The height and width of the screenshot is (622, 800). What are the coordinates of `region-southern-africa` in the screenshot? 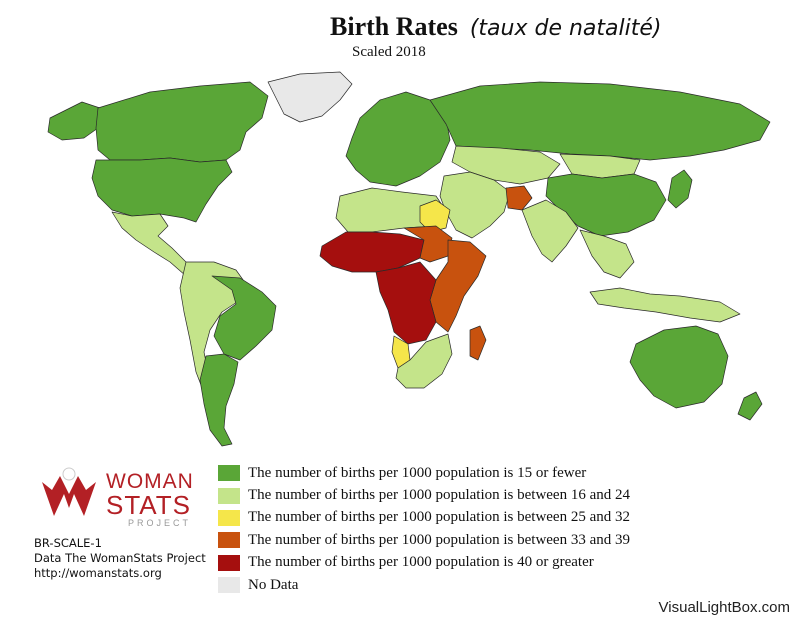 It's located at (424, 361).